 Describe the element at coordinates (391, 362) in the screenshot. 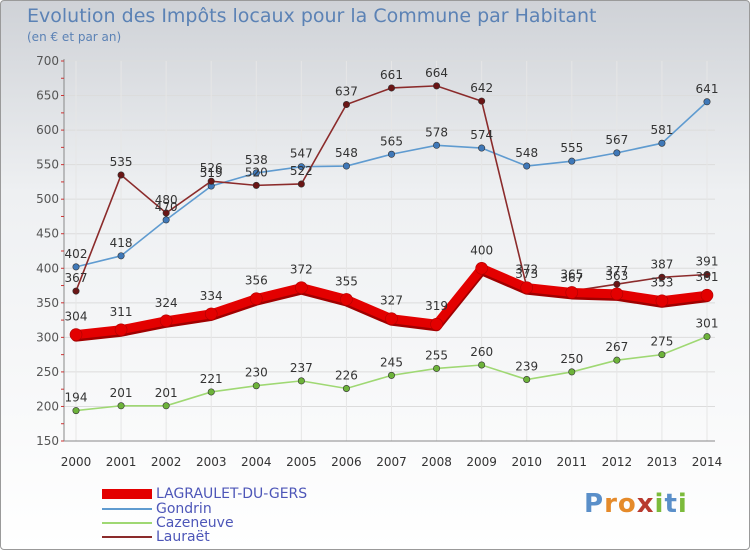

I see `data-label-cazeneuve-2007: 245` at that location.